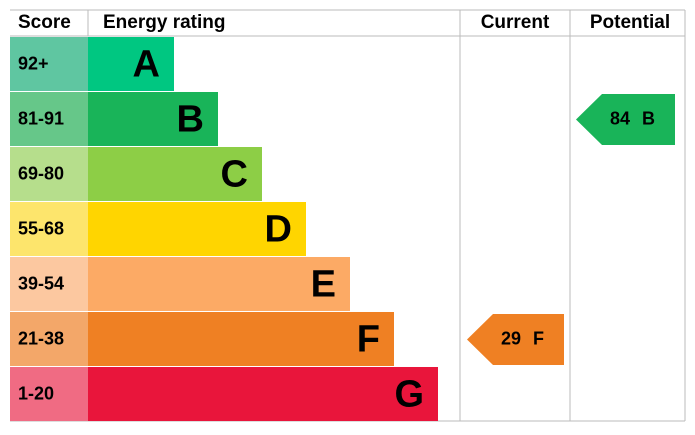  Describe the element at coordinates (538, 338) in the screenshot. I see `current-band: F` at that location.